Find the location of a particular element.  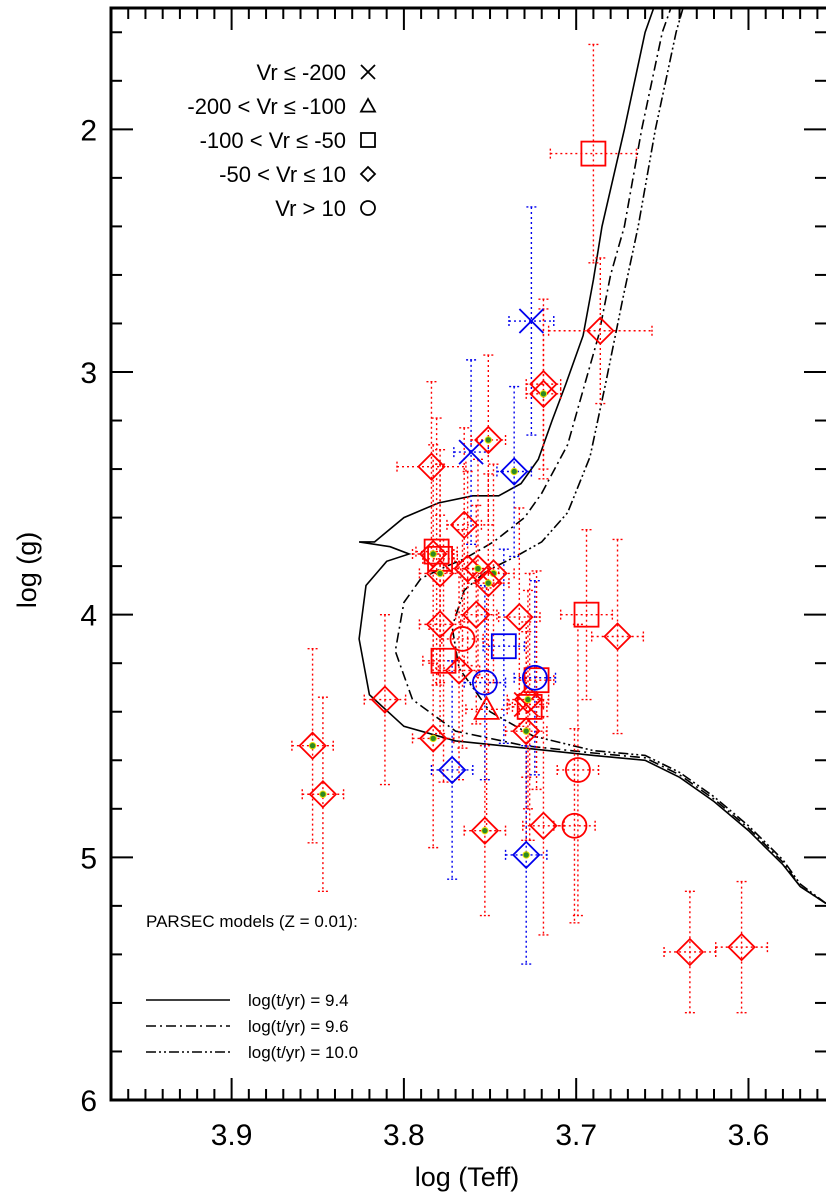

x-tick-label: 3.8 is located at coordinates (404, 1135).